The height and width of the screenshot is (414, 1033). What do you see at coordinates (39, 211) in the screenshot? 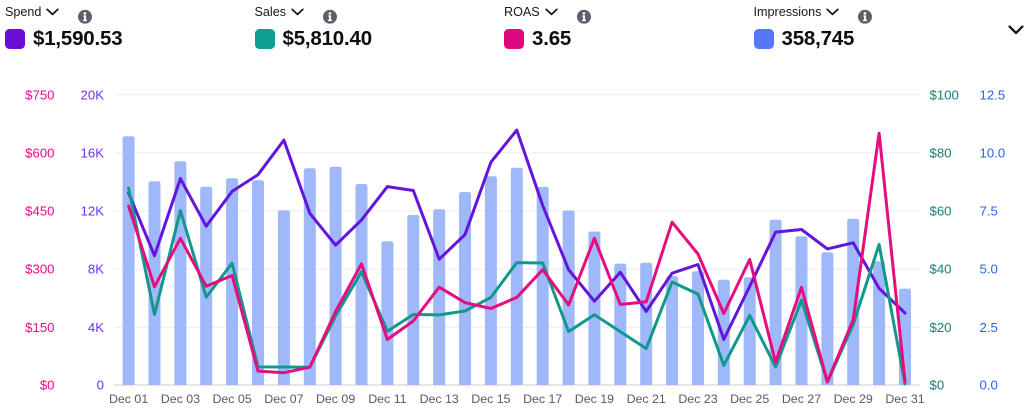
I see `svg-text: $450` at bounding box center [39, 211].